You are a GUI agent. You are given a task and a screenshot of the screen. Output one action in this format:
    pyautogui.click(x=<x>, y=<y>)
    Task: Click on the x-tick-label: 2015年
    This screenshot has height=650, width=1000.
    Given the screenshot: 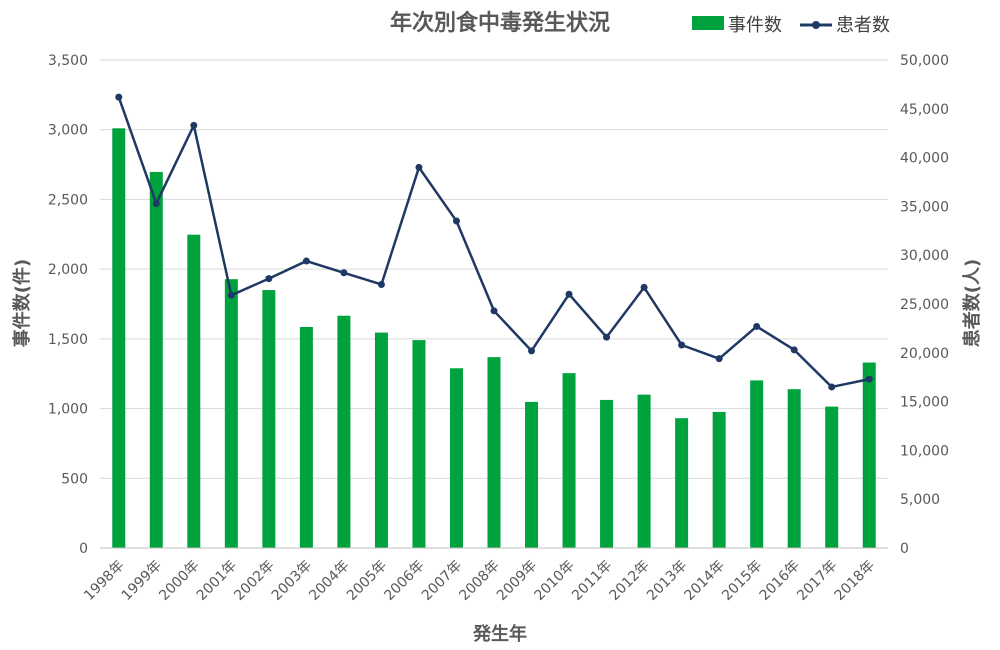 What is the action you would take?
    pyautogui.click(x=742, y=581)
    